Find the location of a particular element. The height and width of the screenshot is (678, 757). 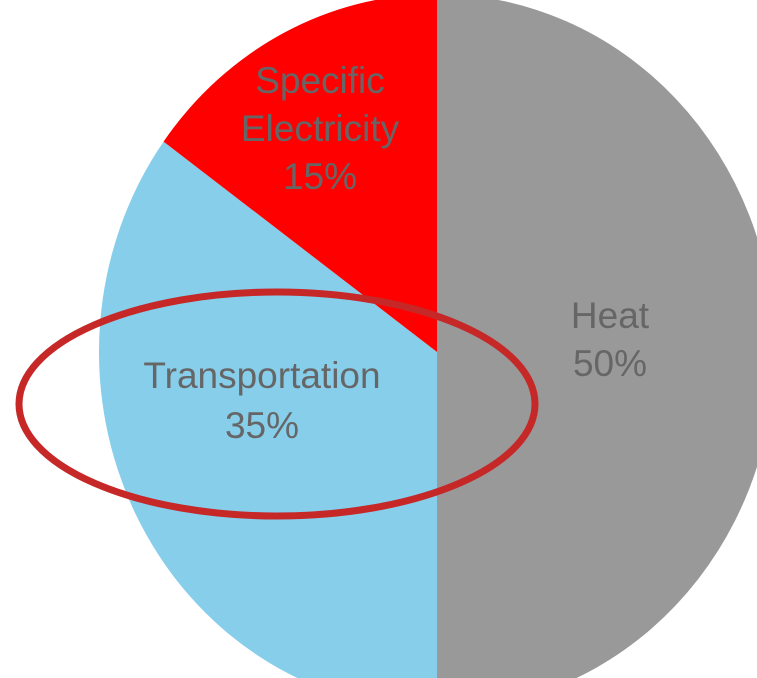

slice-label-heat: Heat 50% is located at coordinates (610, 339).